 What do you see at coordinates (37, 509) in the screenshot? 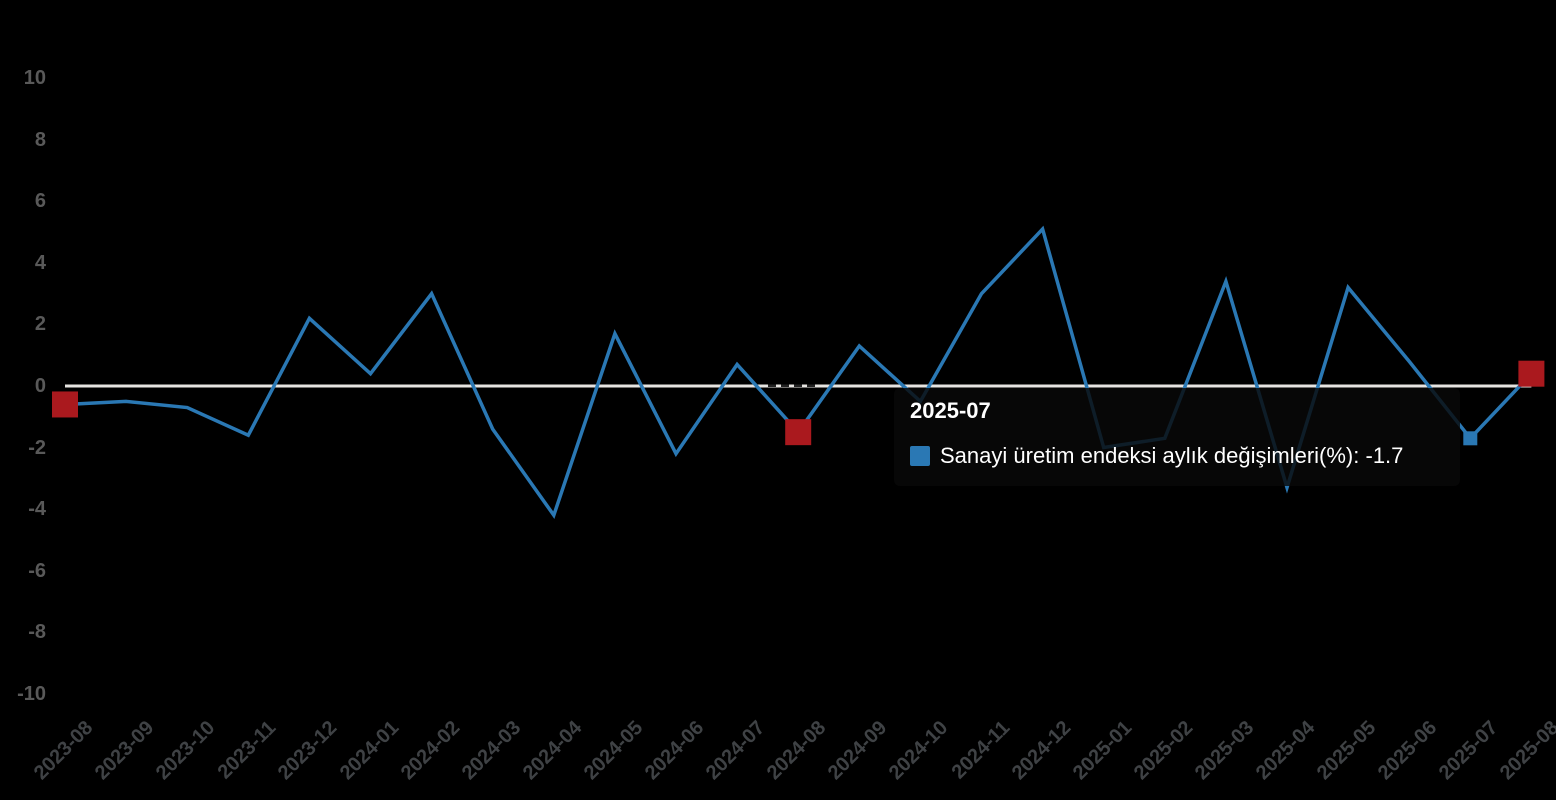
I see `y-axis-label: -4` at bounding box center [37, 509].